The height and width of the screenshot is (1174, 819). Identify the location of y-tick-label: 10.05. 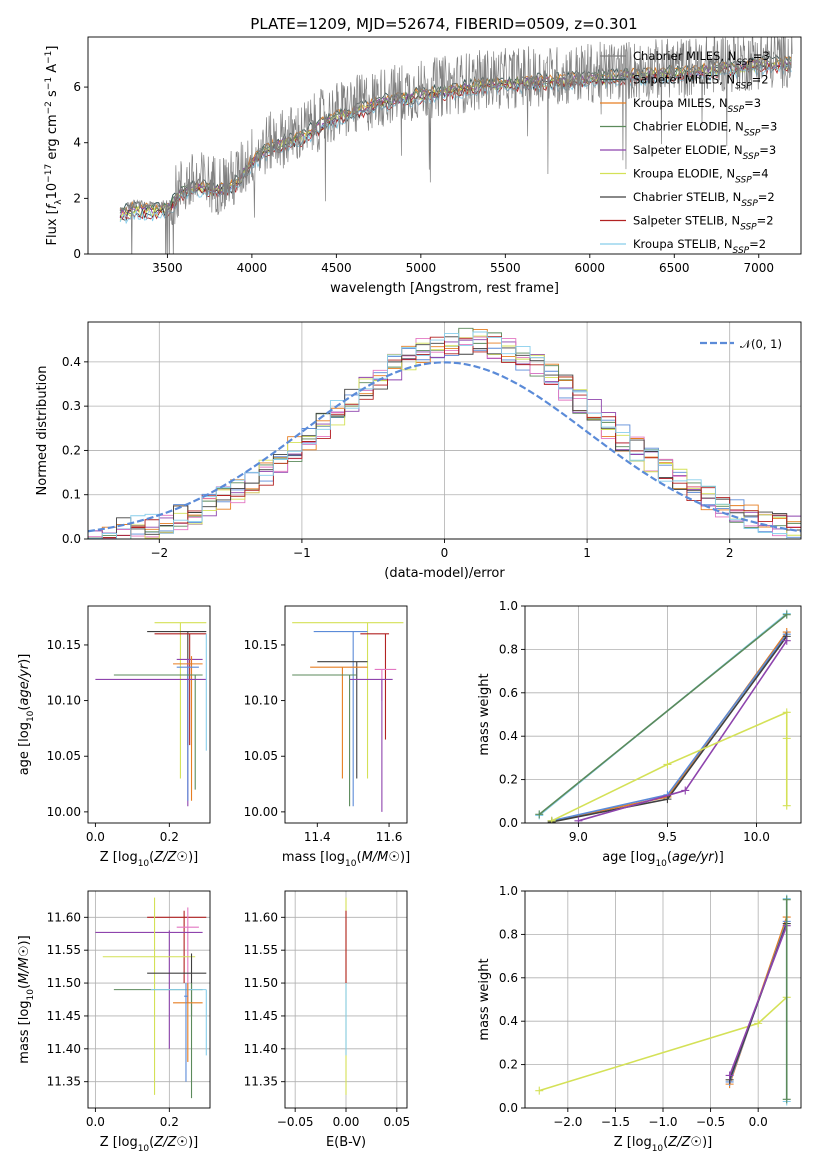
(64, 756).